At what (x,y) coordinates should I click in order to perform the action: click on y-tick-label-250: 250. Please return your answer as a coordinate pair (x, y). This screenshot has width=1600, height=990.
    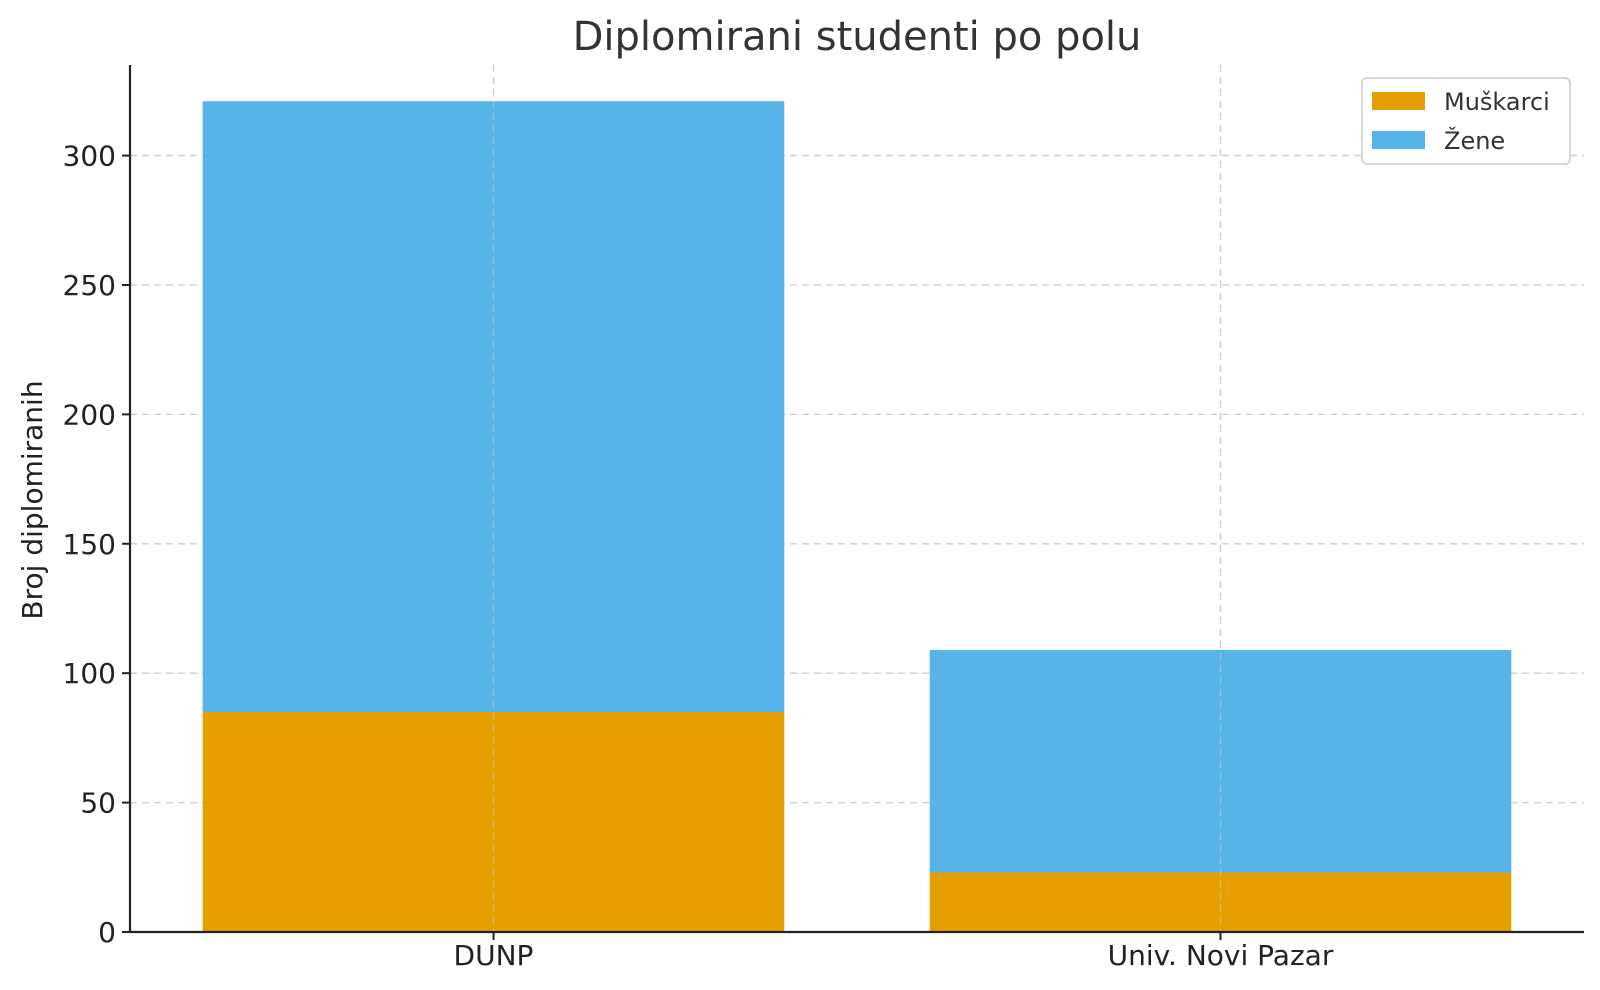
    Looking at the image, I should click on (89, 285).